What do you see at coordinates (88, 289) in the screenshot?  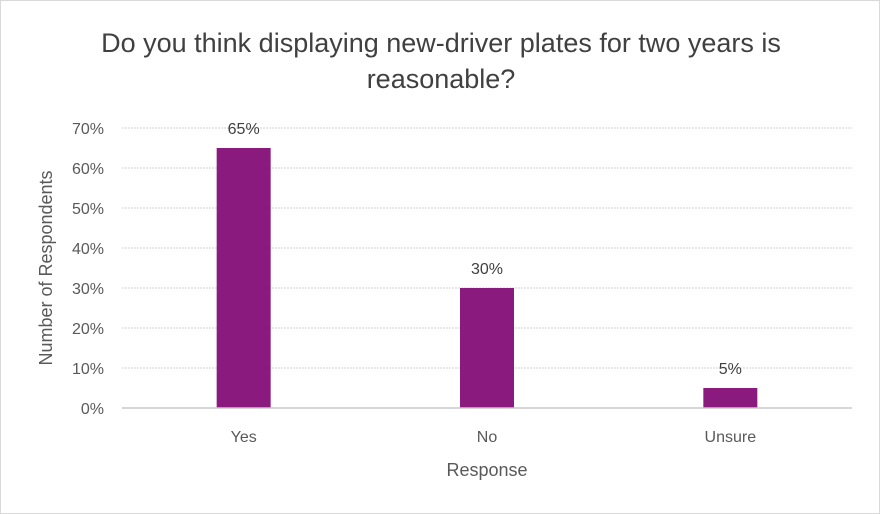 I see `y-tick-label: 30%` at bounding box center [88, 289].